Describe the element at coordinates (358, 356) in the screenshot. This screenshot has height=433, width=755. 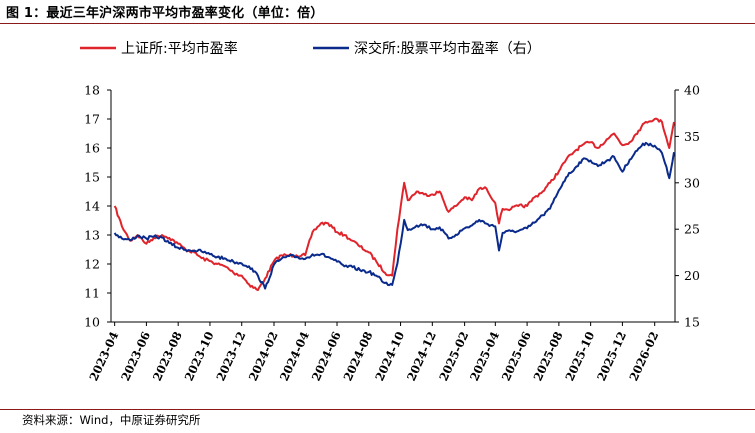
I see `x-tick-label: 2024-08` at that location.